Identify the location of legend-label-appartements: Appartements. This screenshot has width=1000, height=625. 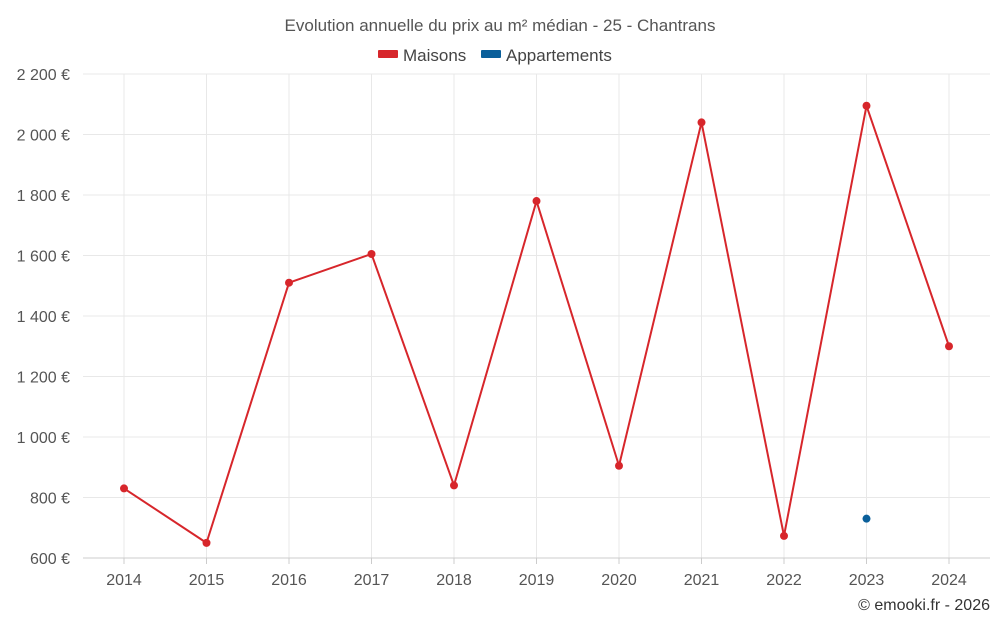
(559, 55).